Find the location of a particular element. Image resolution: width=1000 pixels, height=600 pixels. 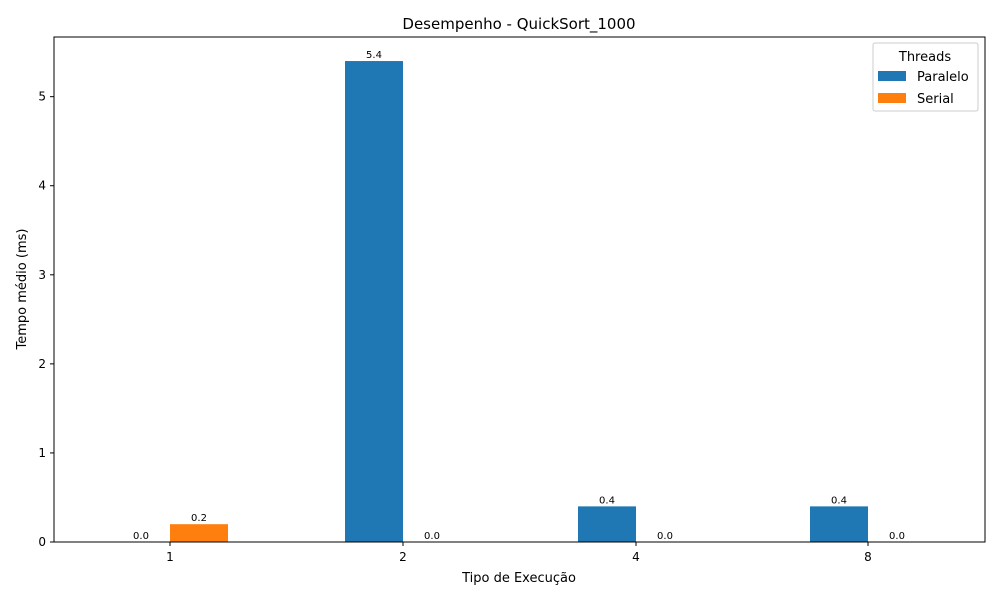

legend-swatch-serial is located at coordinates (892, 98).